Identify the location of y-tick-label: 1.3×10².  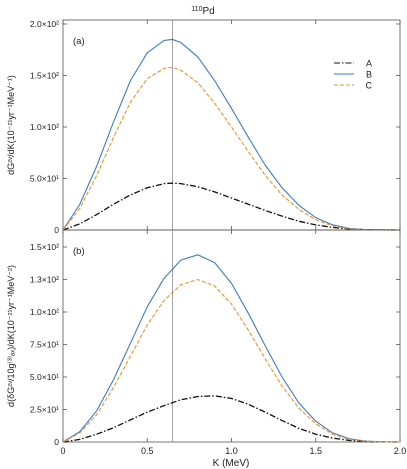
(44, 280).